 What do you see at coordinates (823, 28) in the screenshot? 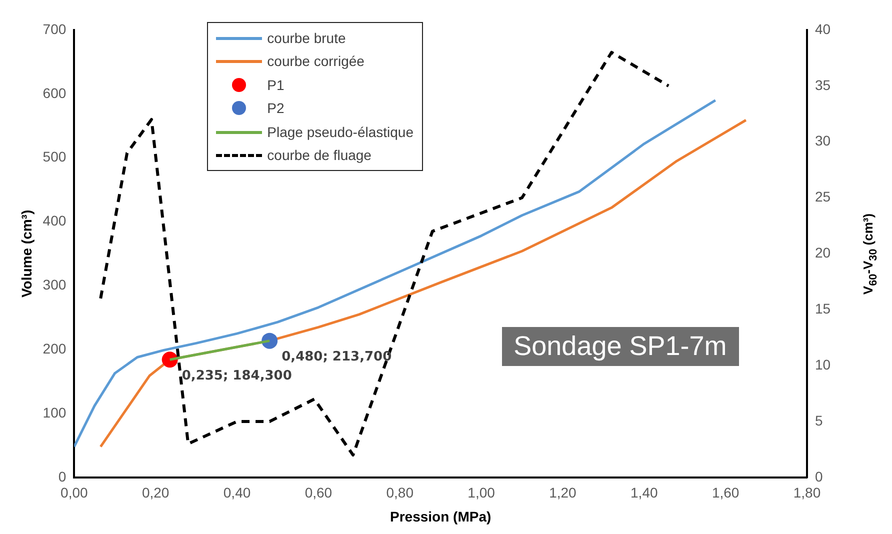
I see `y2-tick-label: 40` at bounding box center [823, 28].